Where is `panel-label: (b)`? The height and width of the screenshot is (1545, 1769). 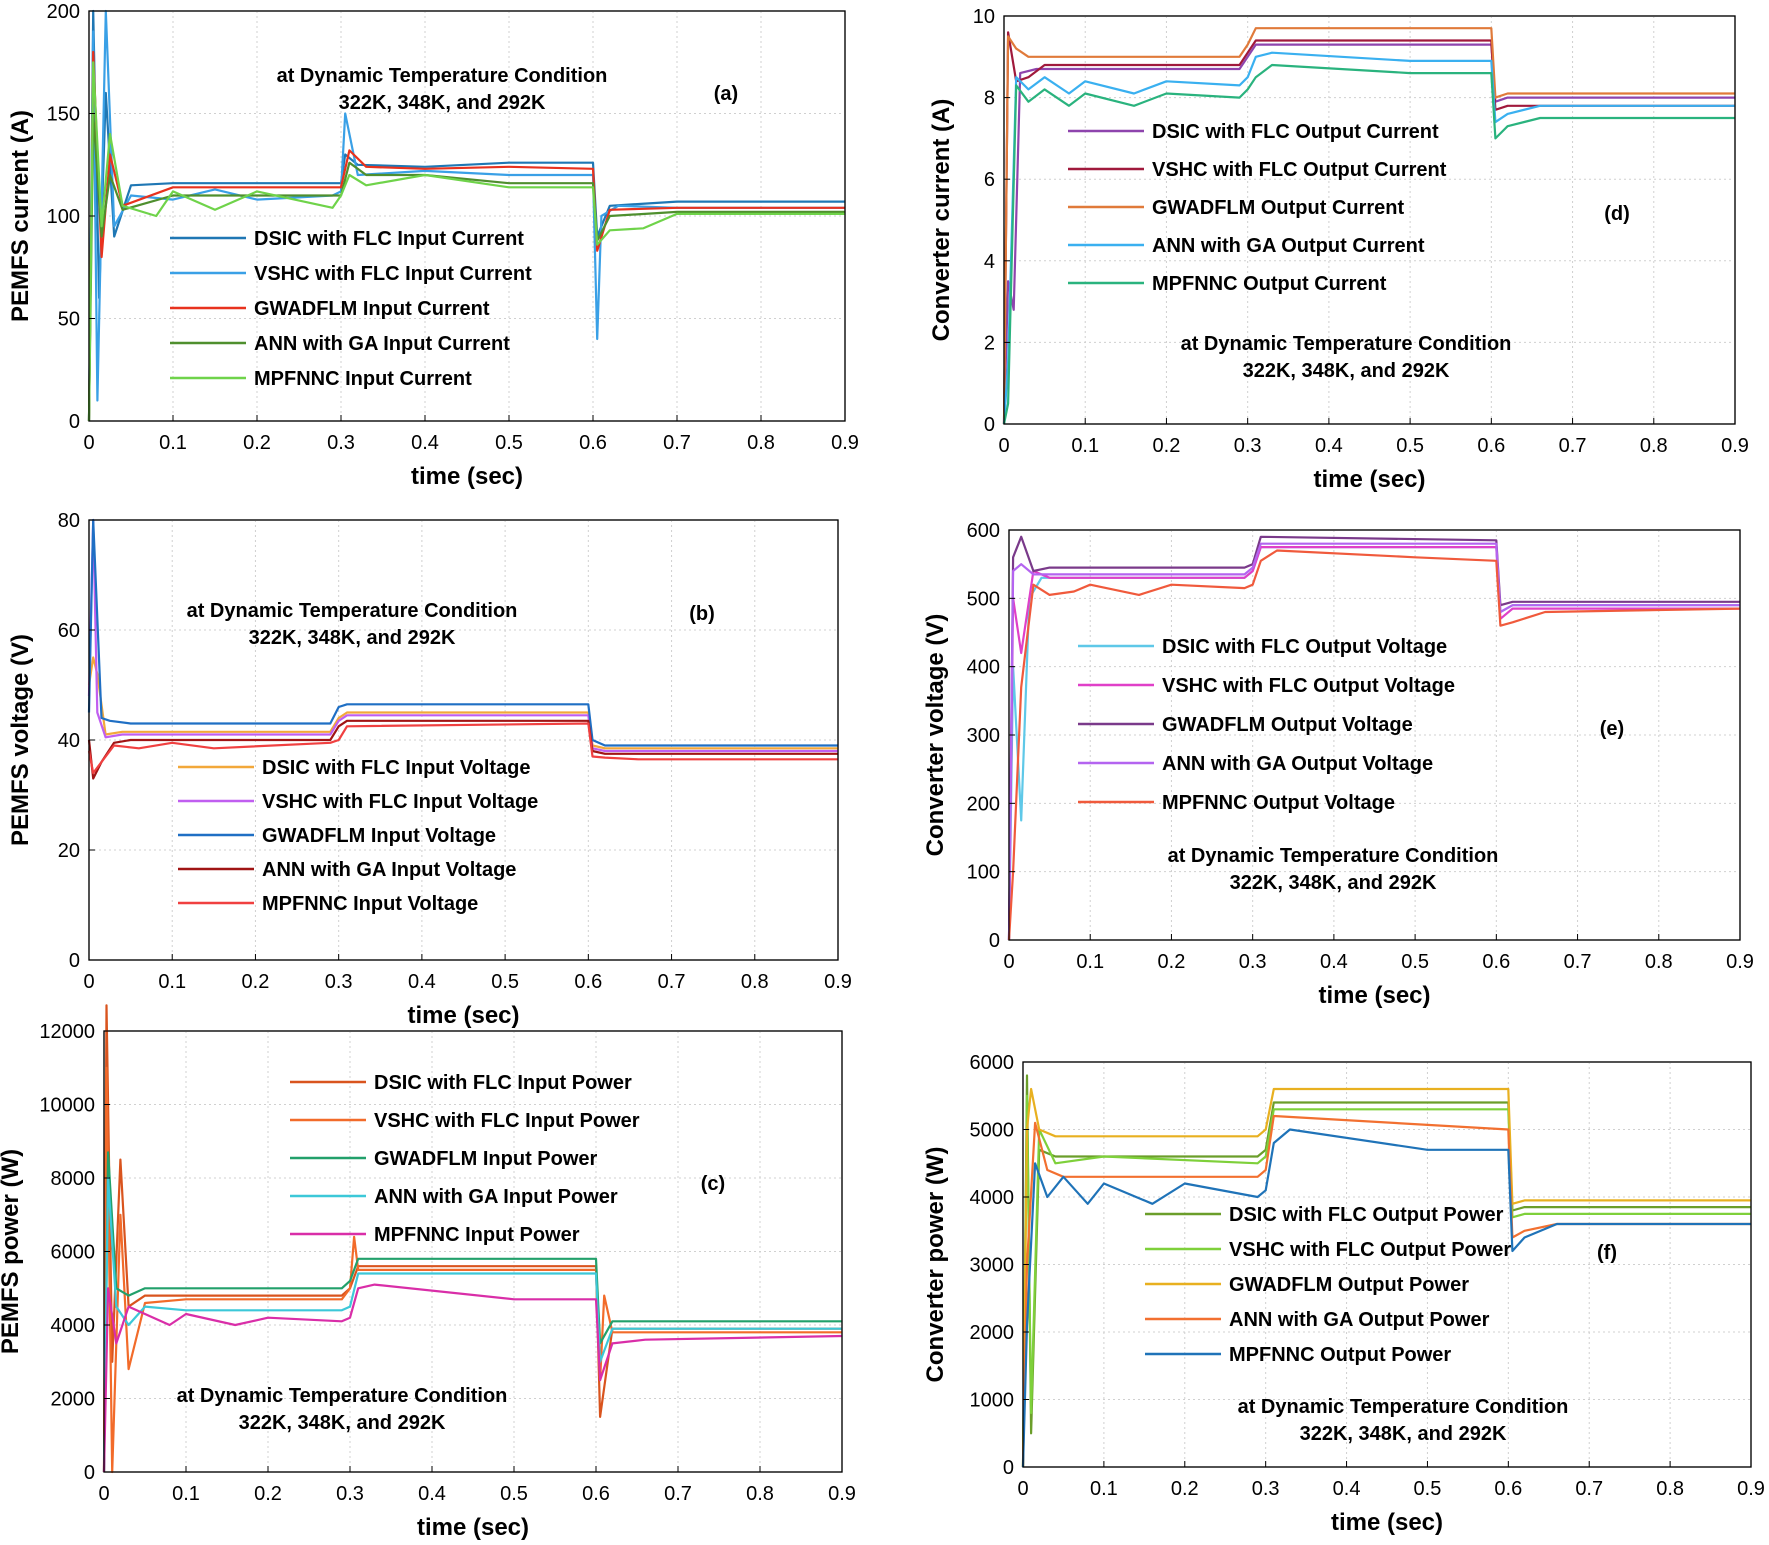
panel-label: (b) is located at coordinates (702, 614).